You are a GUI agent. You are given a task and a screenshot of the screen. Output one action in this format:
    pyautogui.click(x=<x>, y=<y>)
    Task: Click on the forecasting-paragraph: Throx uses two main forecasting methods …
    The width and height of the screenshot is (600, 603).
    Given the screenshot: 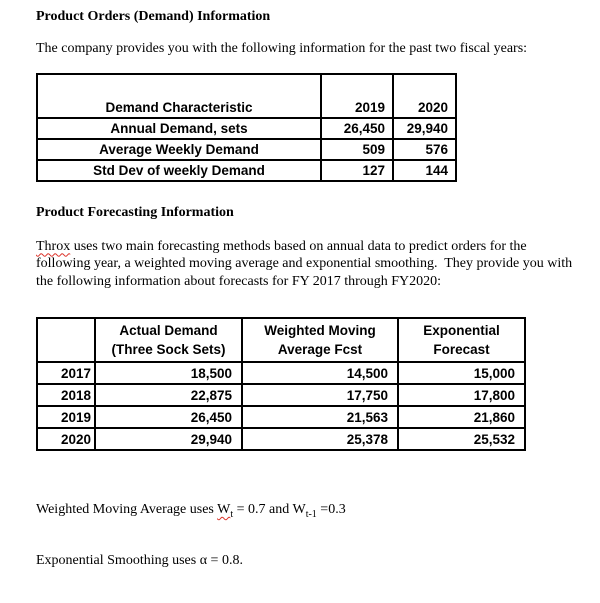 What is the action you would take?
    pyautogui.click(x=306, y=264)
    